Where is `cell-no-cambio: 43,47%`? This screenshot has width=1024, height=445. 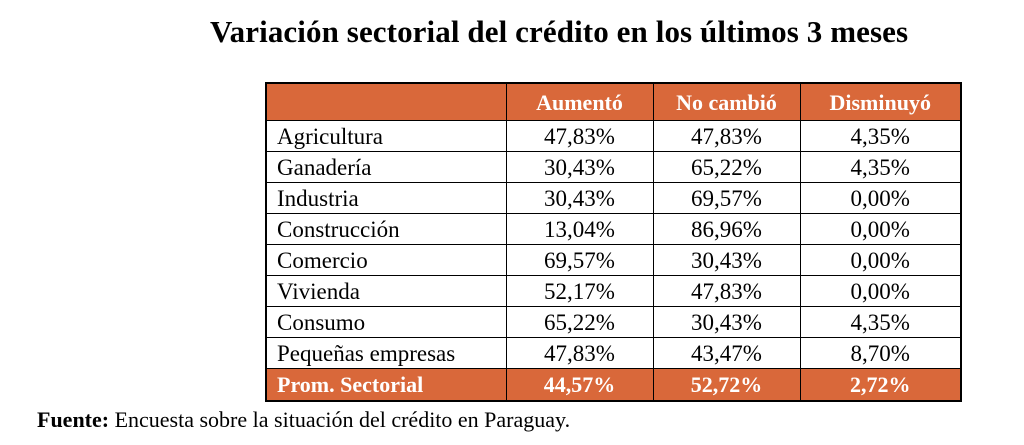 cell-no-cambio: 43,47% is located at coordinates (726, 353).